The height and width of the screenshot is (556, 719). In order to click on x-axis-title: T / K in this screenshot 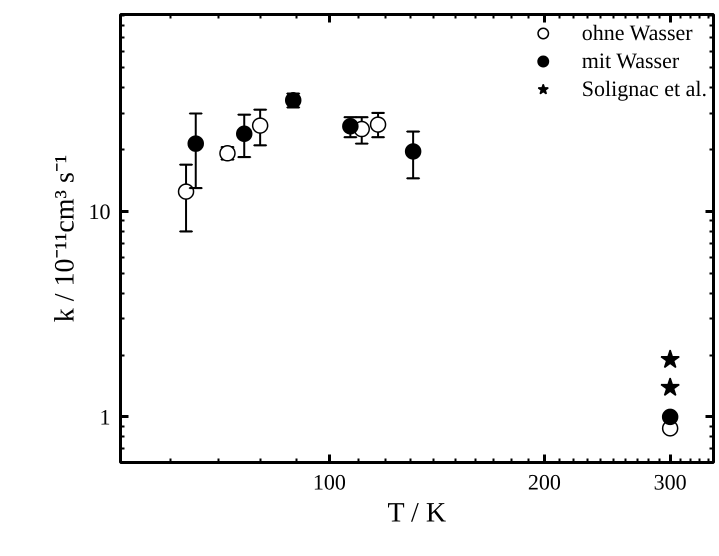, I will do `click(416, 513)`.